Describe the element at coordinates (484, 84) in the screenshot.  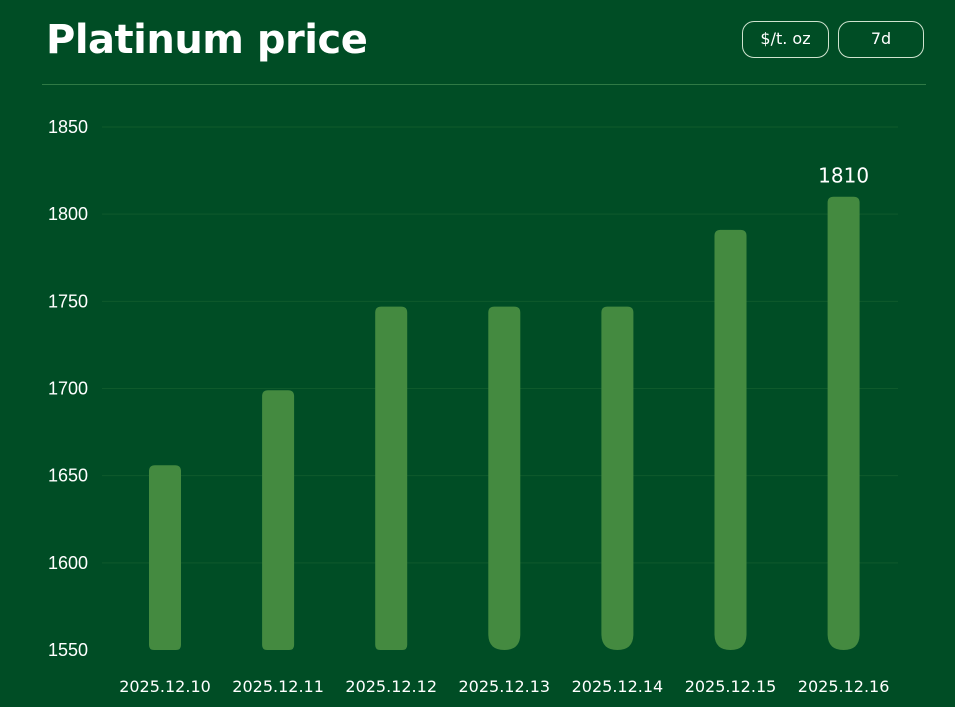
I see `header-divider` at that location.